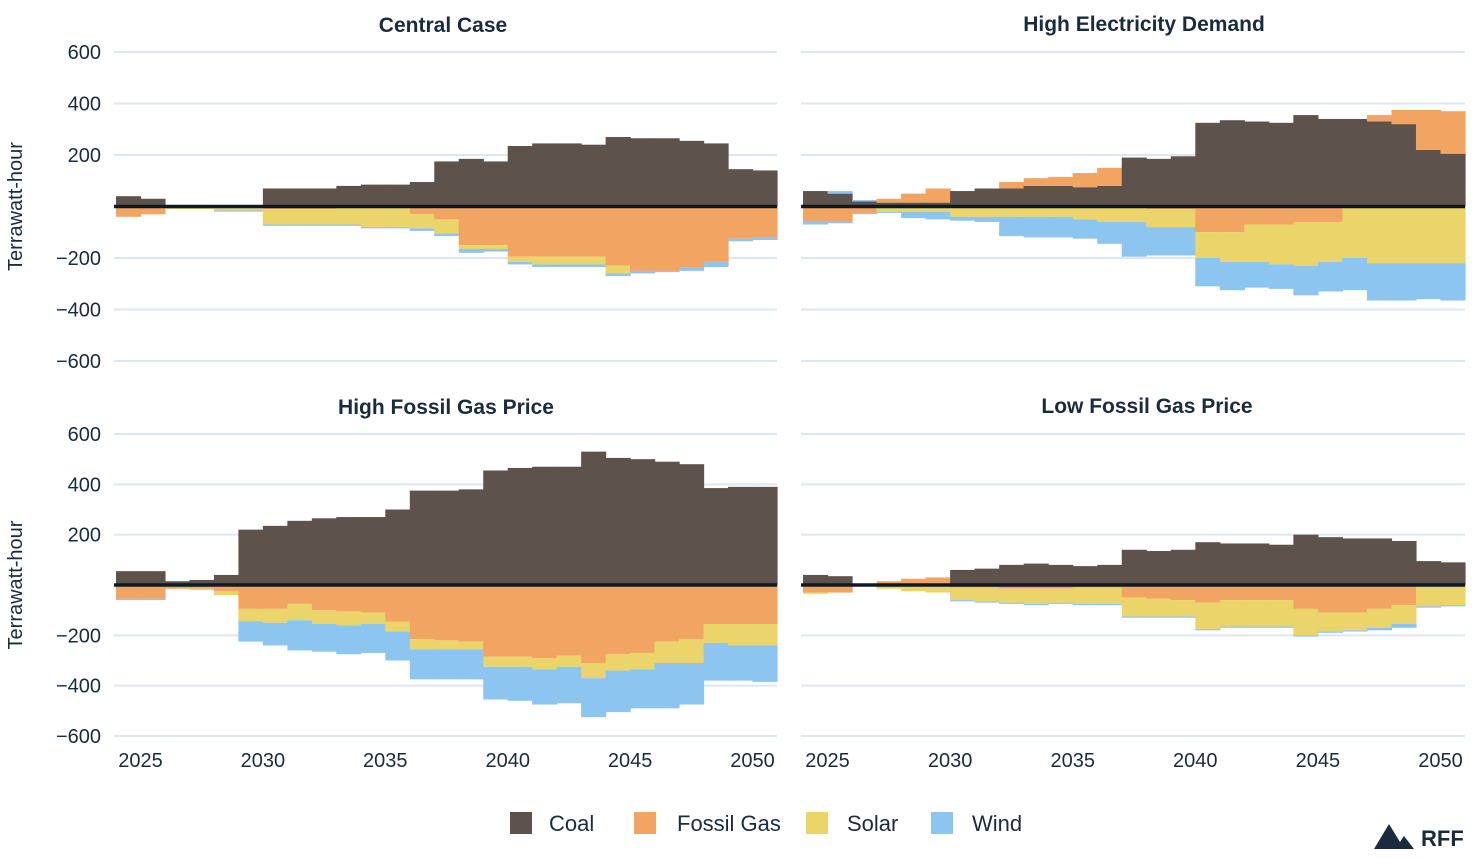  What do you see at coordinates (1085, 180) in the screenshot?
I see `bar-fossil-gas-2035` at bounding box center [1085, 180].